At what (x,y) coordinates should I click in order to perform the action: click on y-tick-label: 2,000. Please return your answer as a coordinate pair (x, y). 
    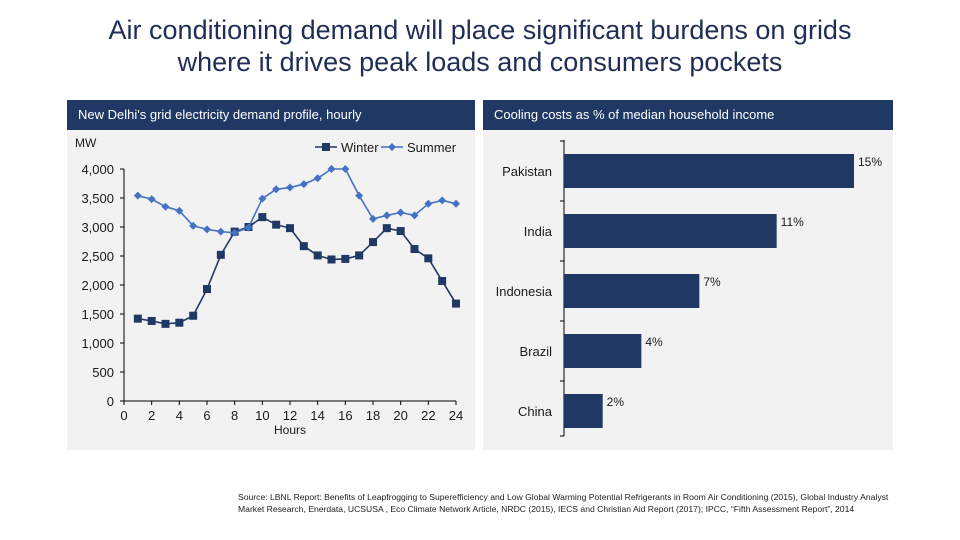
    Looking at the image, I should click on (97, 285).